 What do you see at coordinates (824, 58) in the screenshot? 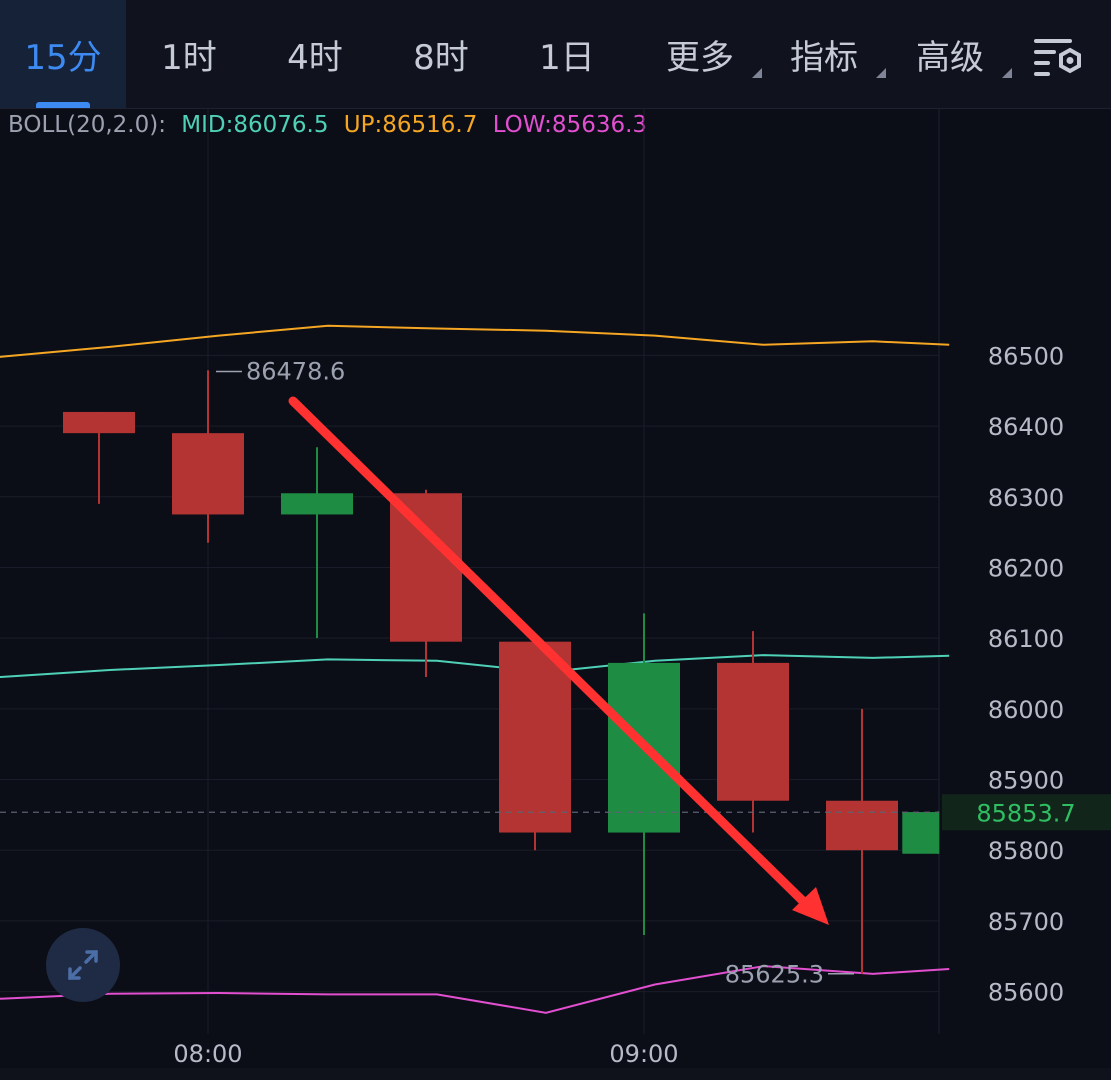
I see `tab-indicators-label: 指标` at bounding box center [824, 58].